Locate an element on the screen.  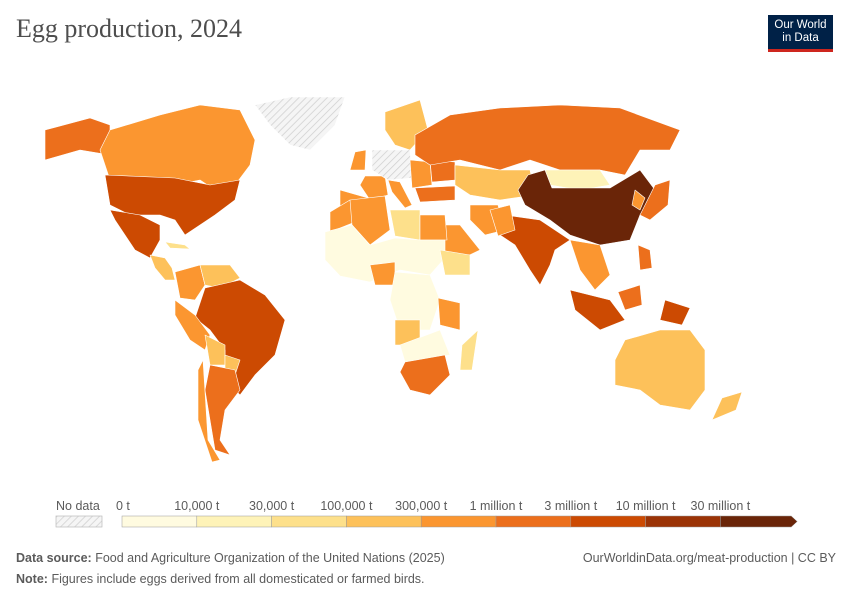
legend-tick-label: 30 million t is located at coordinates (721, 506).